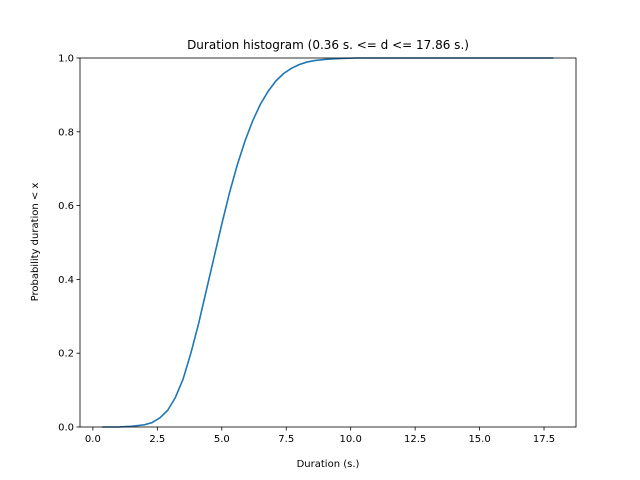 The width and height of the screenshot is (640, 480). Describe the element at coordinates (222, 439) in the screenshot. I see `x-tick-label: 5.0` at that location.